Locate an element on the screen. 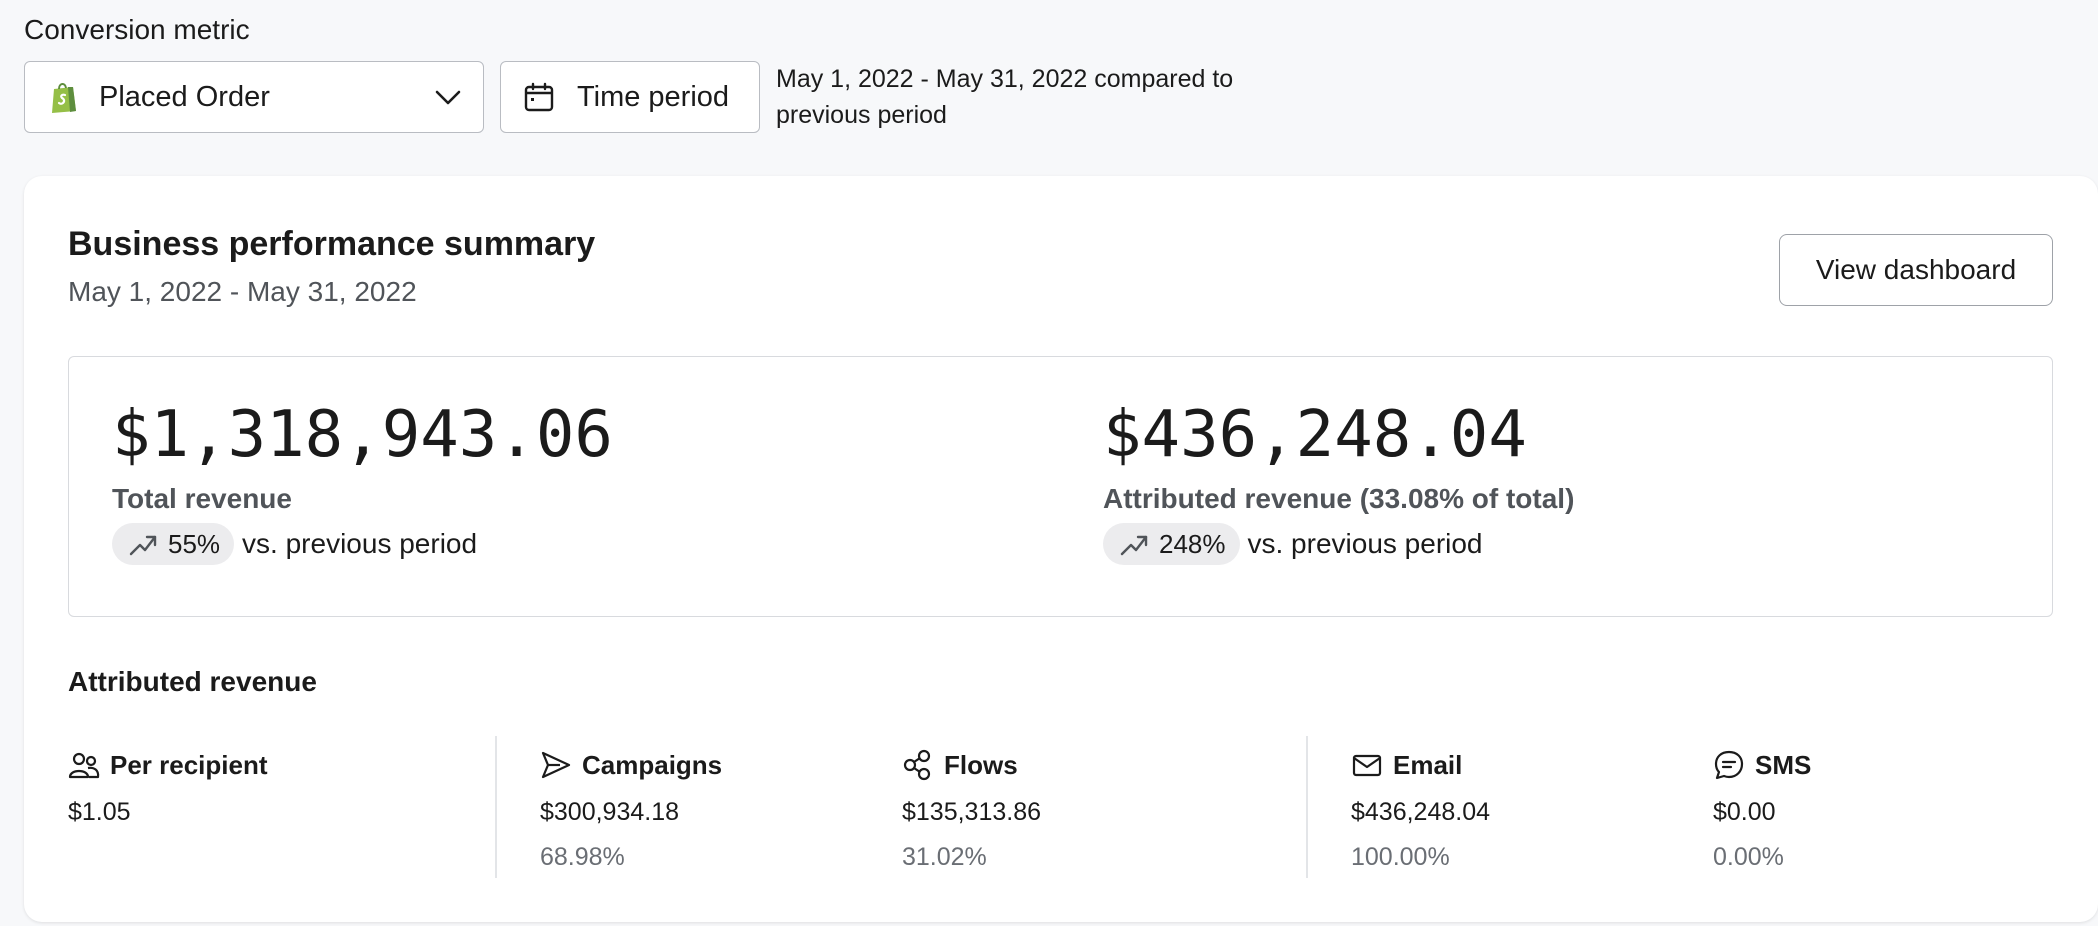 Image resolution: width=2098 pixels, height=926 pixels. mail-icon is located at coordinates (1367, 765).